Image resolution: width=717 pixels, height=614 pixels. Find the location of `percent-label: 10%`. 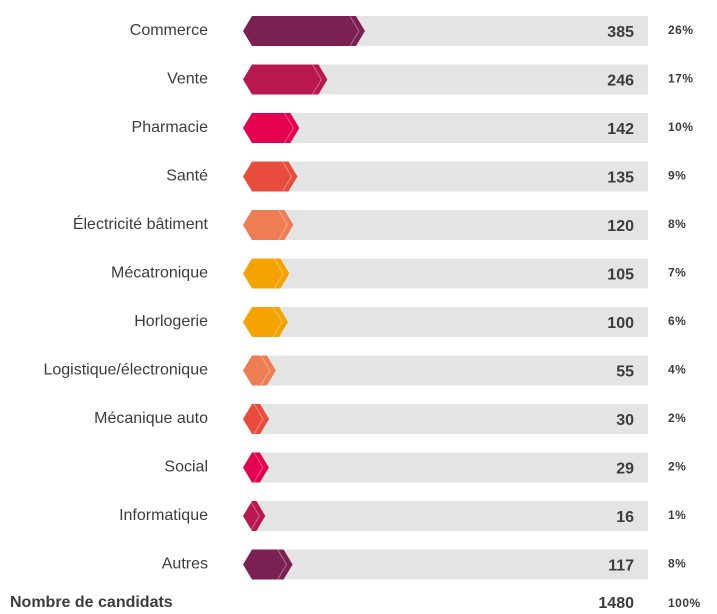

percent-label: 10% is located at coordinates (681, 127).